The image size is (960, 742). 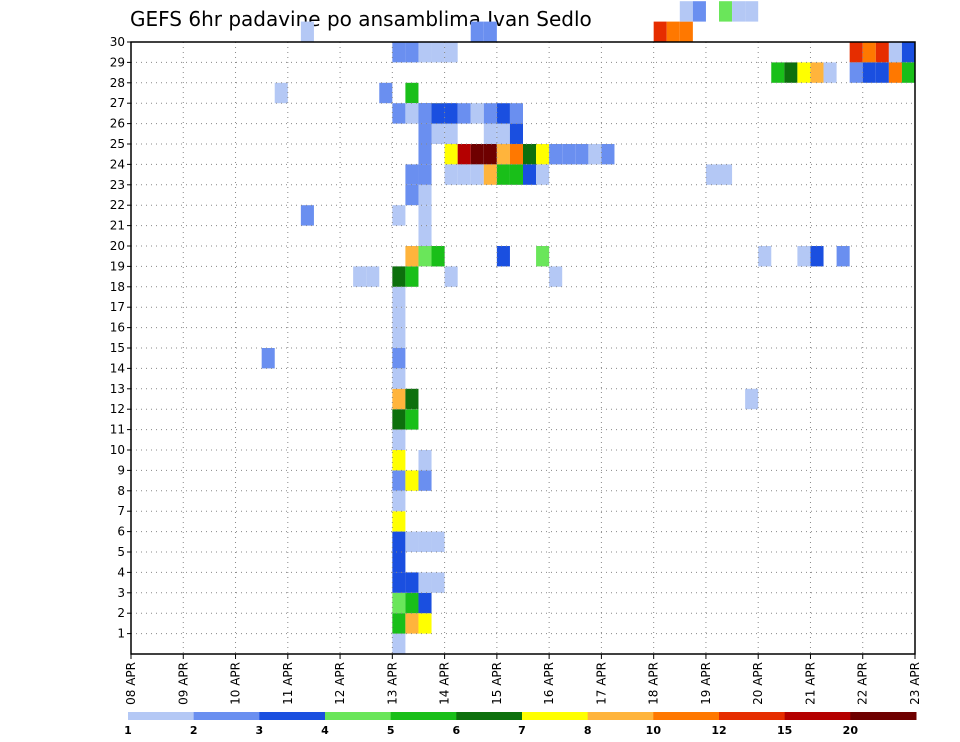 I want to click on y-tick-label: 19, so click(x=117, y=266).